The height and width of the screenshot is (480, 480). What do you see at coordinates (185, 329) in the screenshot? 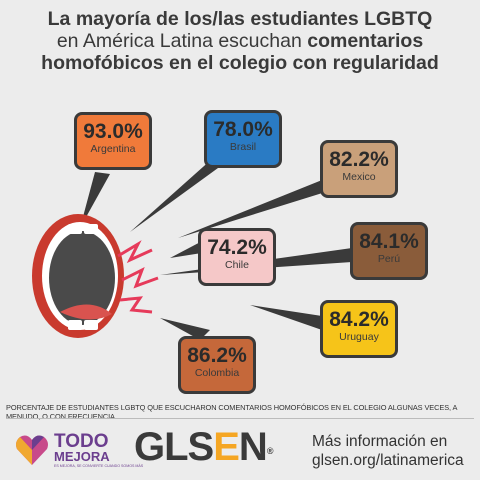
I see `tail-colombia` at bounding box center [185, 329].